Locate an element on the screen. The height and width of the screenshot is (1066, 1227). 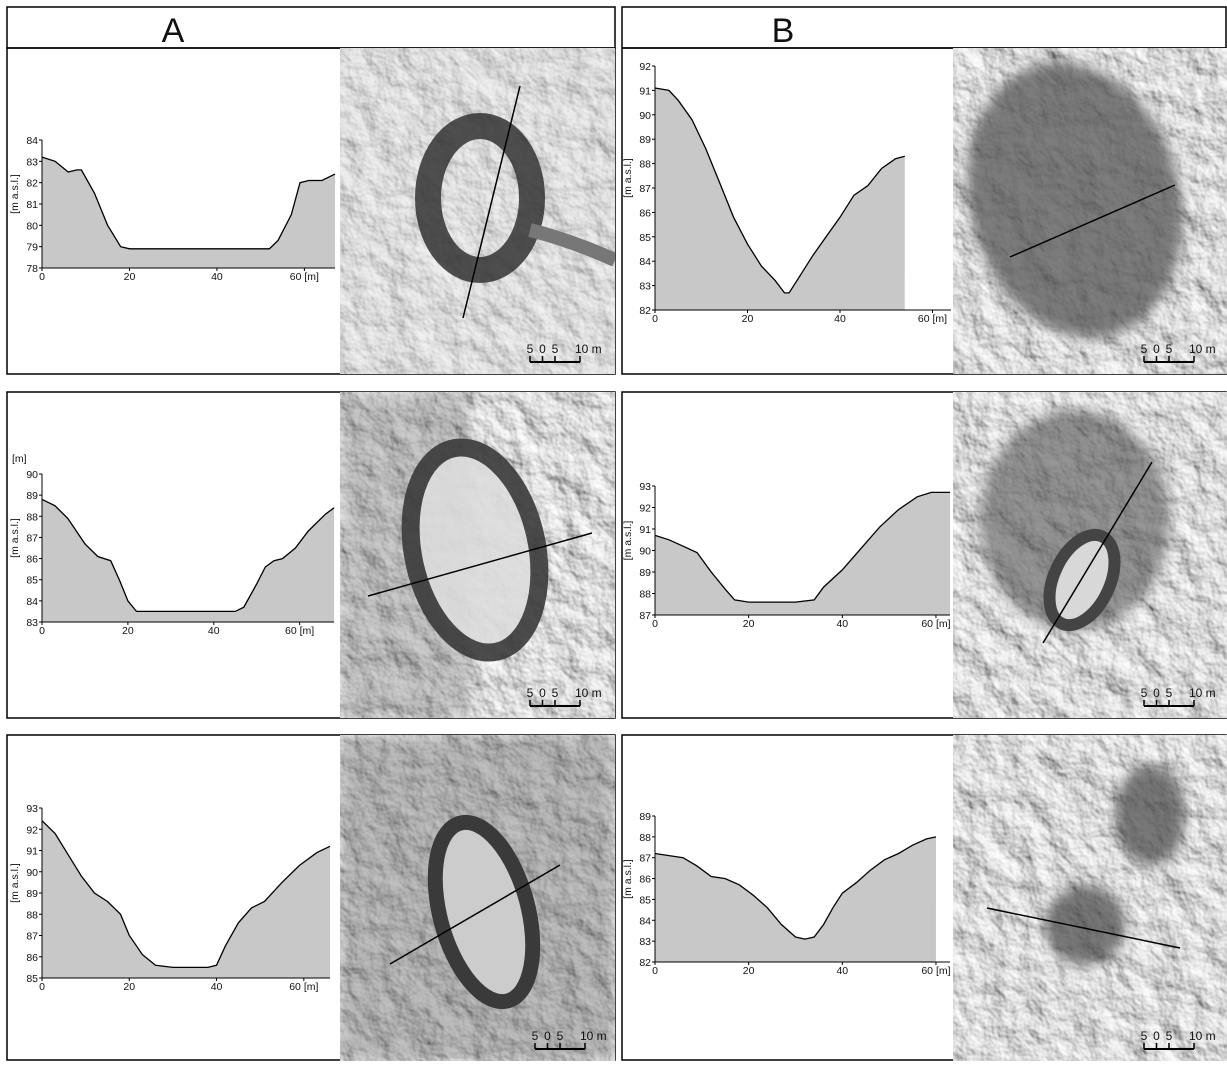
y-tick-label: 81 is located at coordinates (32, 205).